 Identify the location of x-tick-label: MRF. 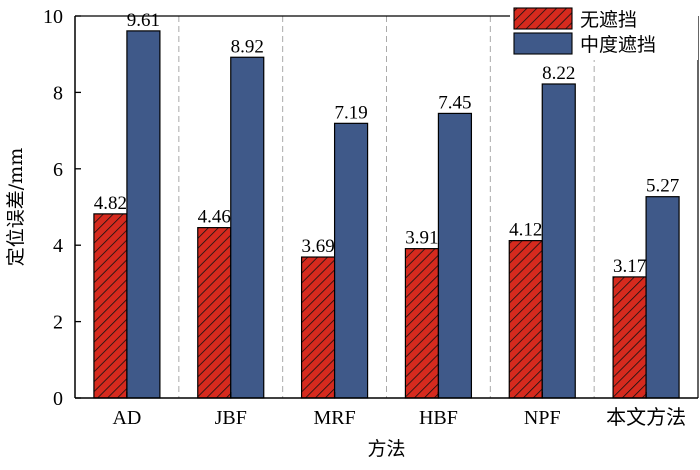
(334, 418).